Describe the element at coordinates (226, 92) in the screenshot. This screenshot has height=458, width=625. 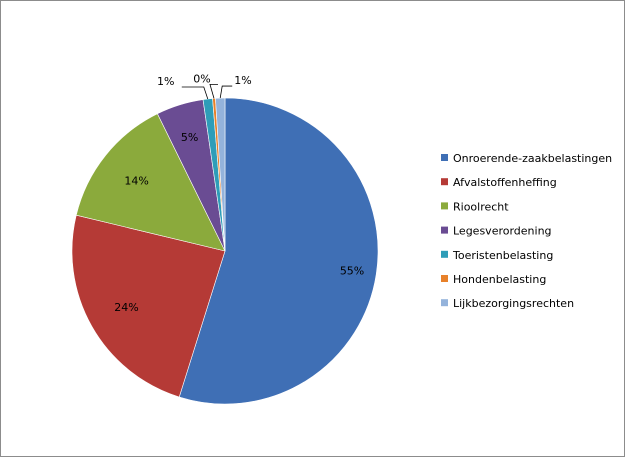
I see `leader-line-lijkbezorgingsrechten` at that location.